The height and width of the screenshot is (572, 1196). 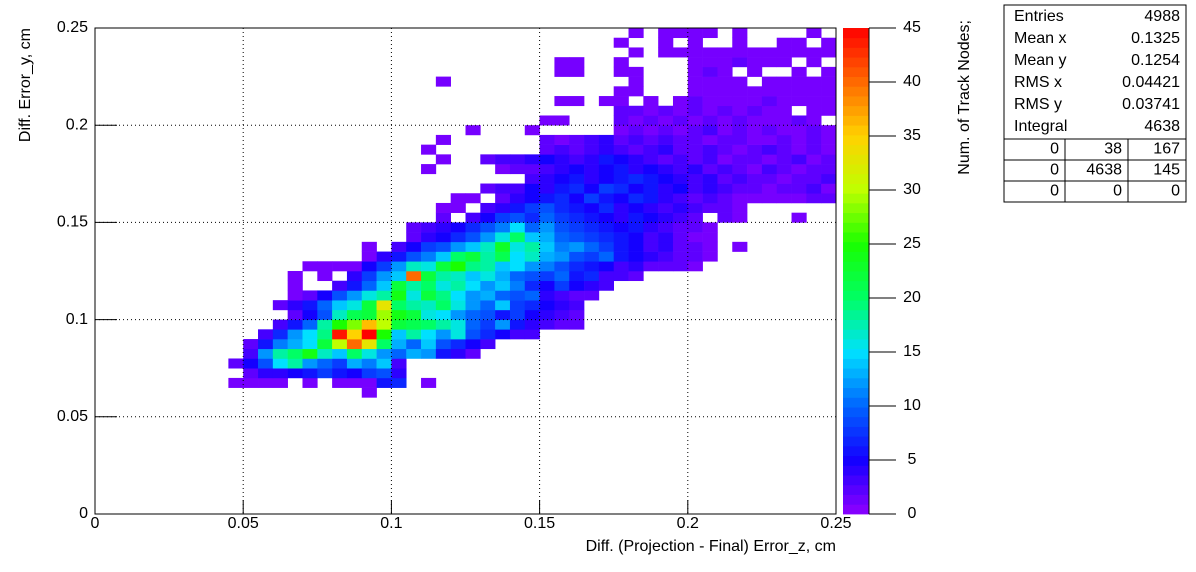 What do you see at coordinates (1095, 103) in the screenshot?
I see `stats-frame` at bounding box center [1095, 103].